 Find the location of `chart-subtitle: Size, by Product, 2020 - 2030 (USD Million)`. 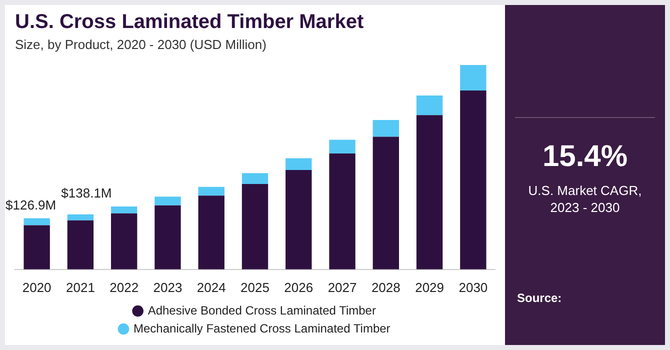

chart-subtitle: Size, by Product, 2020 - 2030 (USD Million) is located at coordinates (140, 44).